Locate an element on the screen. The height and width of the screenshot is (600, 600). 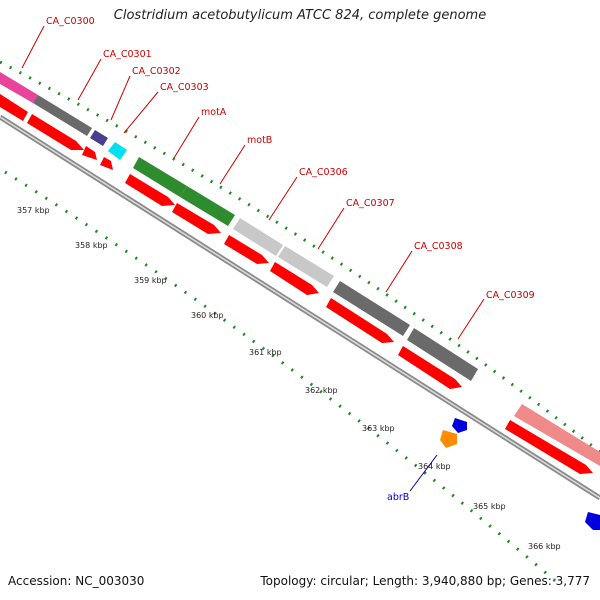
tick-label: 360 kbp is located at coordinates (207, 315).